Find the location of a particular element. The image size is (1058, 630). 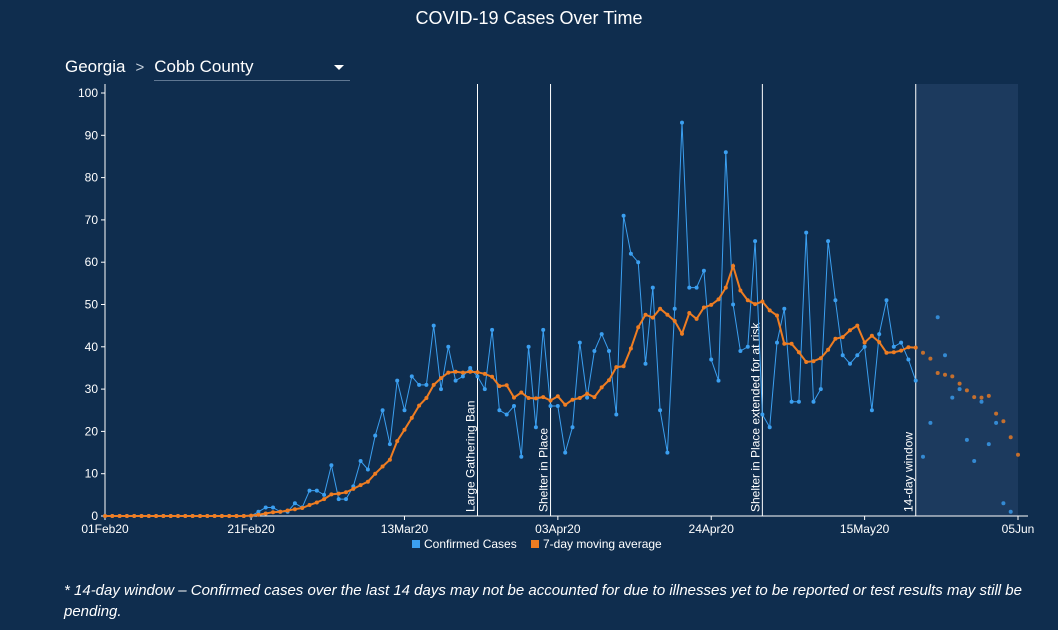

event-label: Shelter in Place extended for at risk is located at coordinates (755, 417).